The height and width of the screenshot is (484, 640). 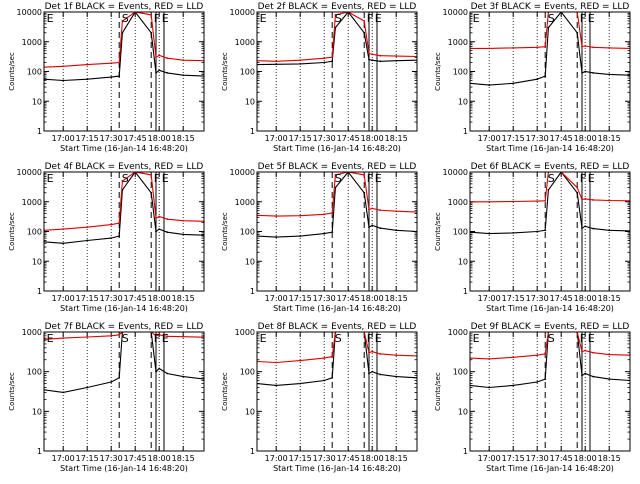 I want to click on panel-title: Det 5f BLACK = Events, RED = LLD, so click(x=337, y=167).